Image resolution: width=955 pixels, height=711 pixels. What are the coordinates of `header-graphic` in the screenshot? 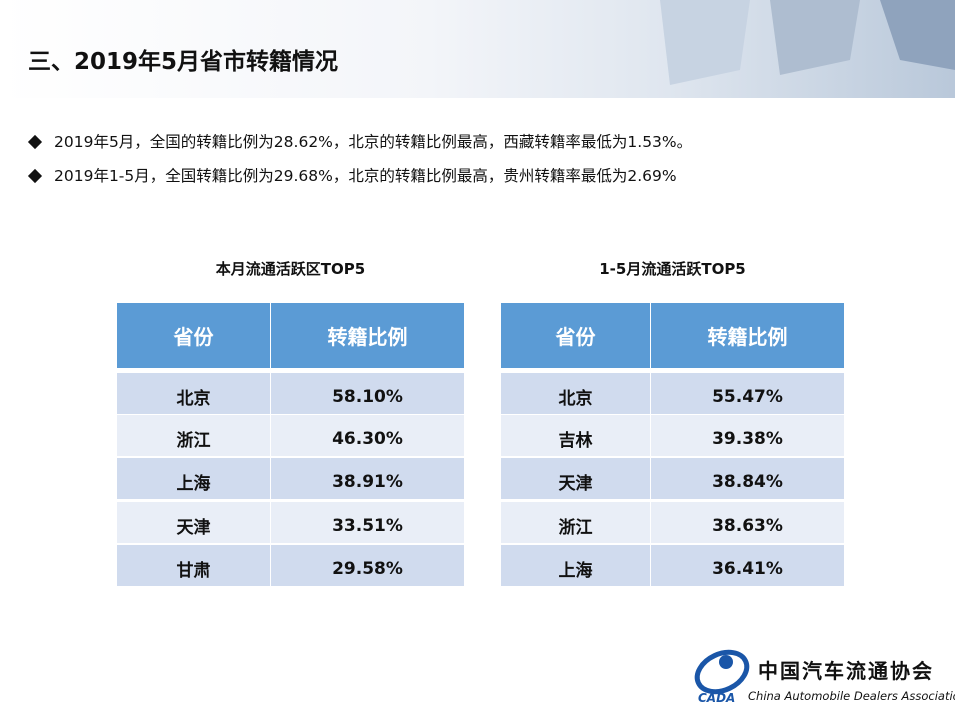 It's located at (807, 42).